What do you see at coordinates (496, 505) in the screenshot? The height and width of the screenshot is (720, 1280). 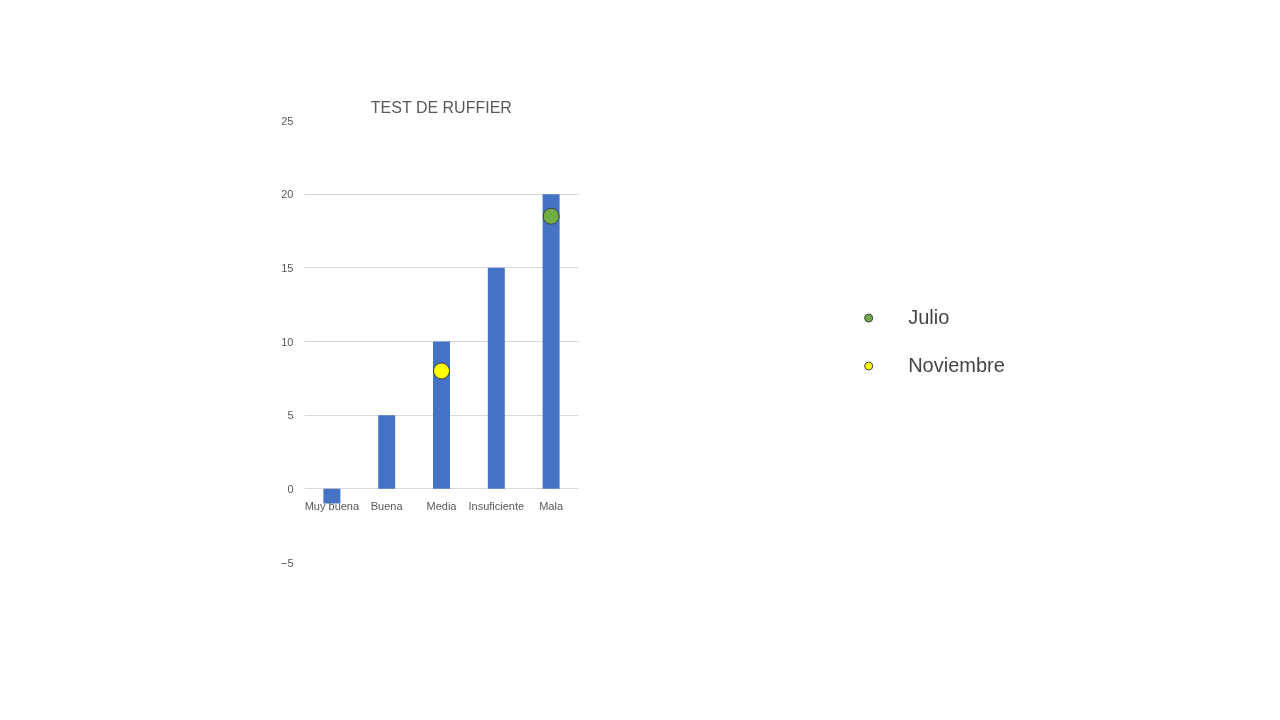 I see `x-tick-label: Insuficiente` at bounding box center [496, 505].